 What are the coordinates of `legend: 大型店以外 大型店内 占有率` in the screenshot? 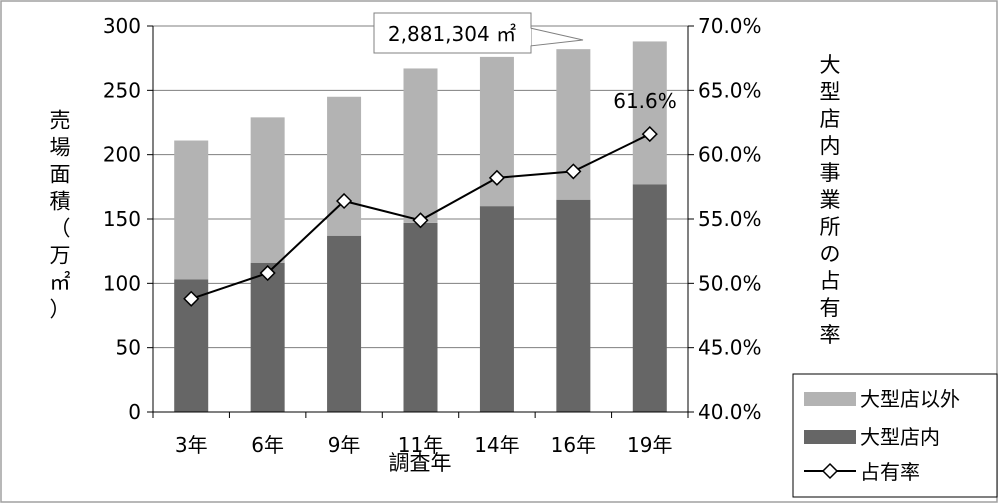 It's located at (895, 435).